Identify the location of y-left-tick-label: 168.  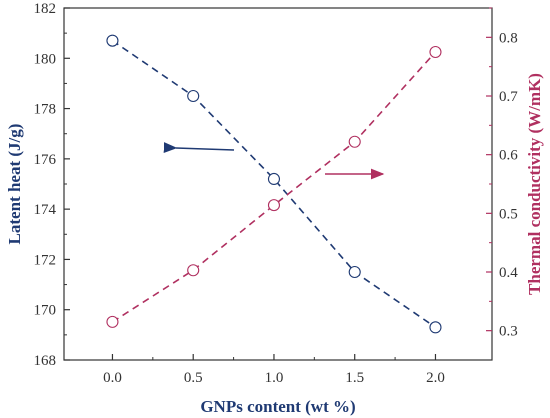
(45, 361).